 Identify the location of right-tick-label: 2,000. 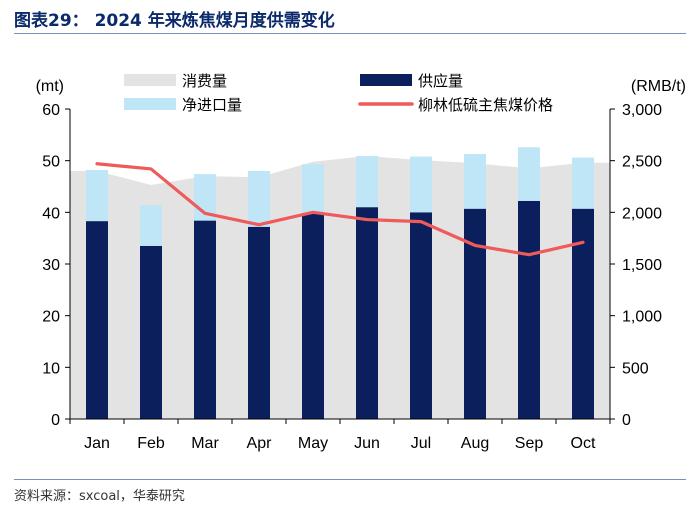
(642, 213).